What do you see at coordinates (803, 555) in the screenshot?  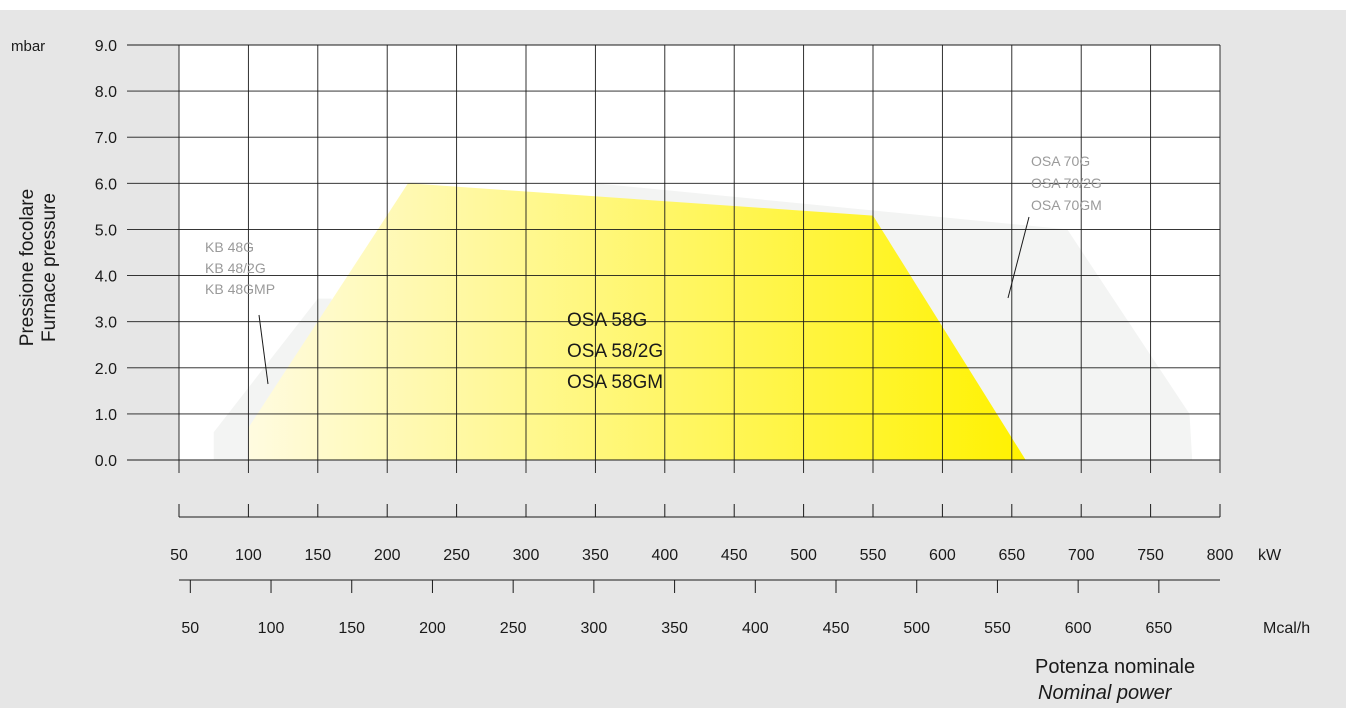 I see `kw-tick-label: 500` at bounding box center [803, 555].